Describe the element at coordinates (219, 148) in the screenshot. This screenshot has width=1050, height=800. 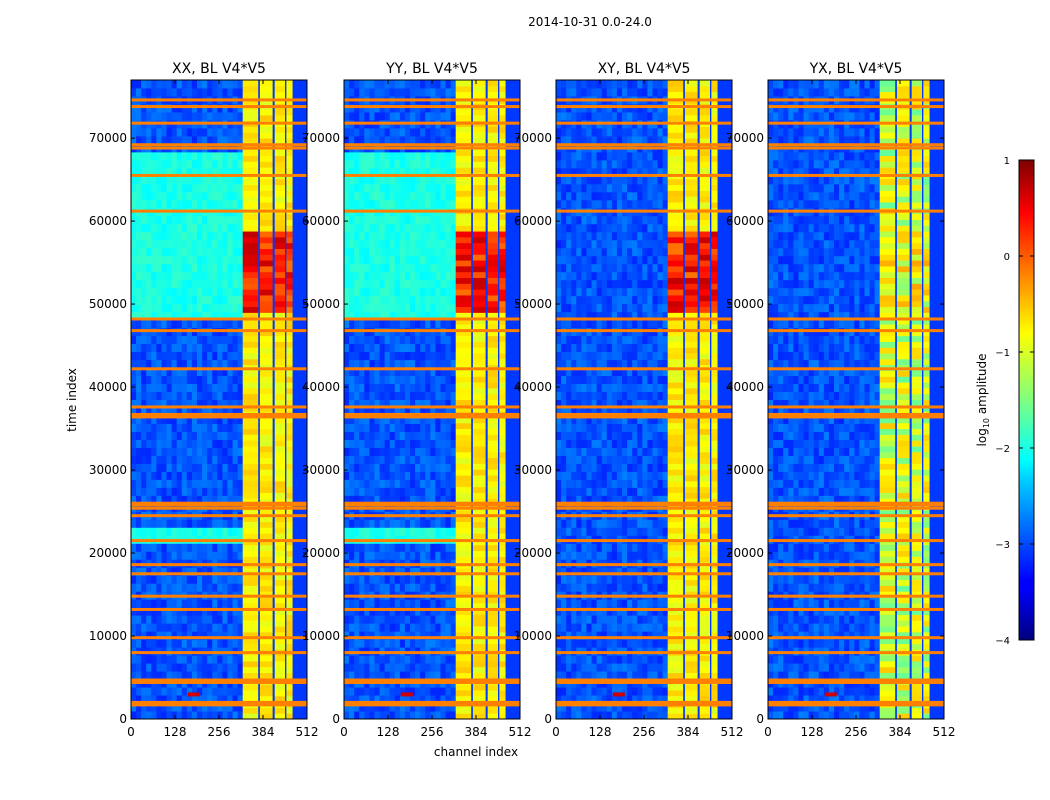
I see `flag-row` at that location.